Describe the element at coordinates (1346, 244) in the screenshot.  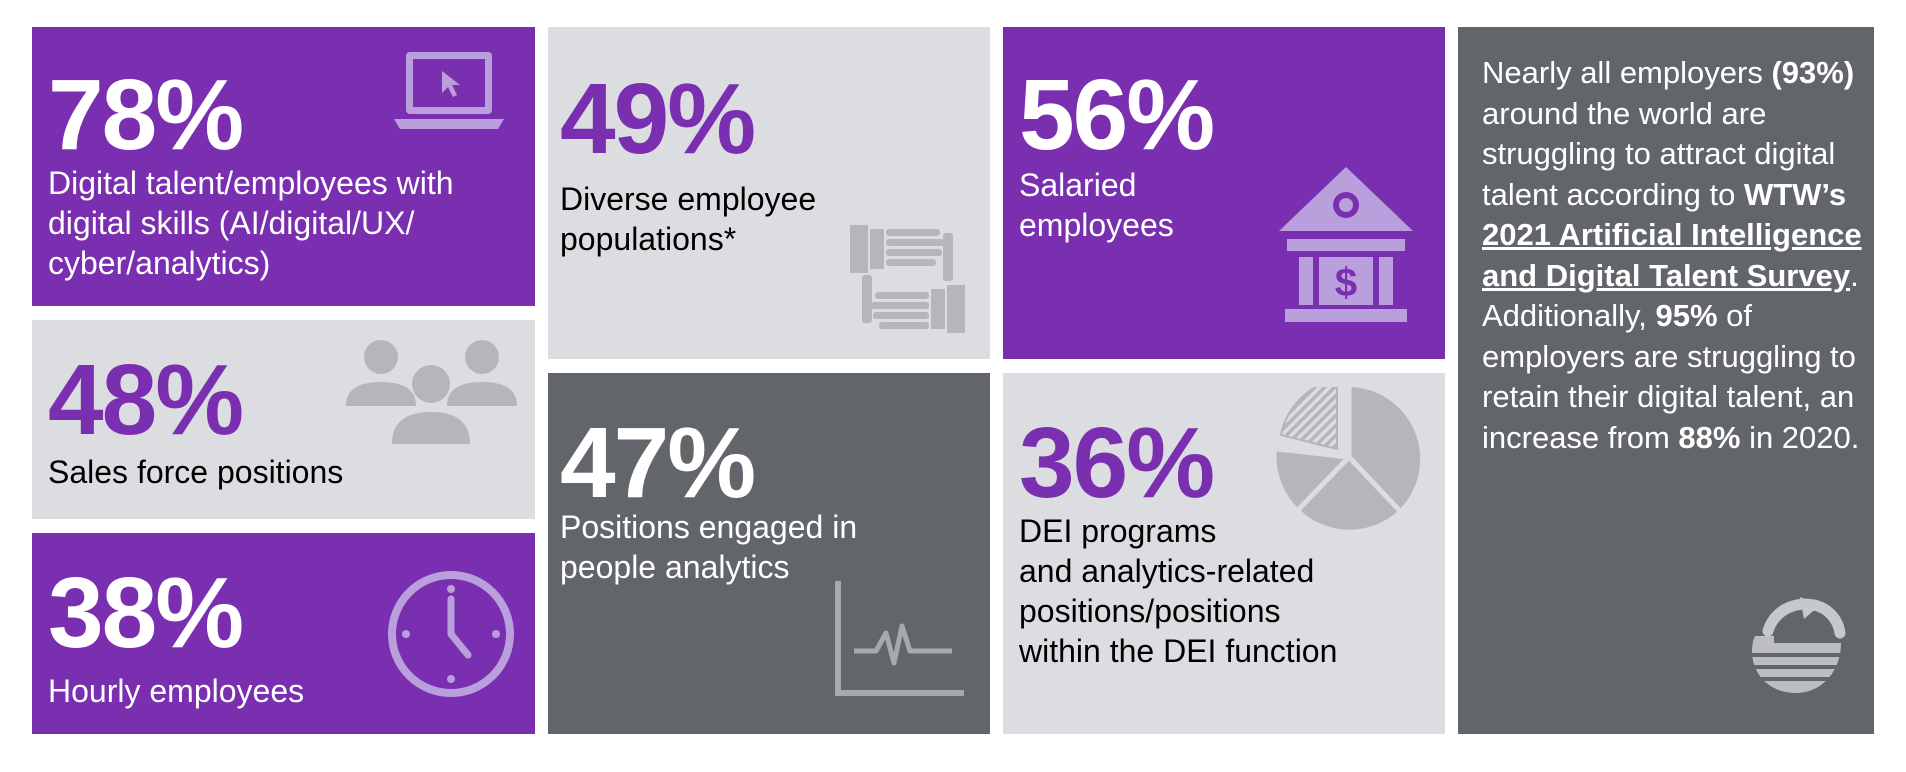
I see `bank-icon: $` at that location.